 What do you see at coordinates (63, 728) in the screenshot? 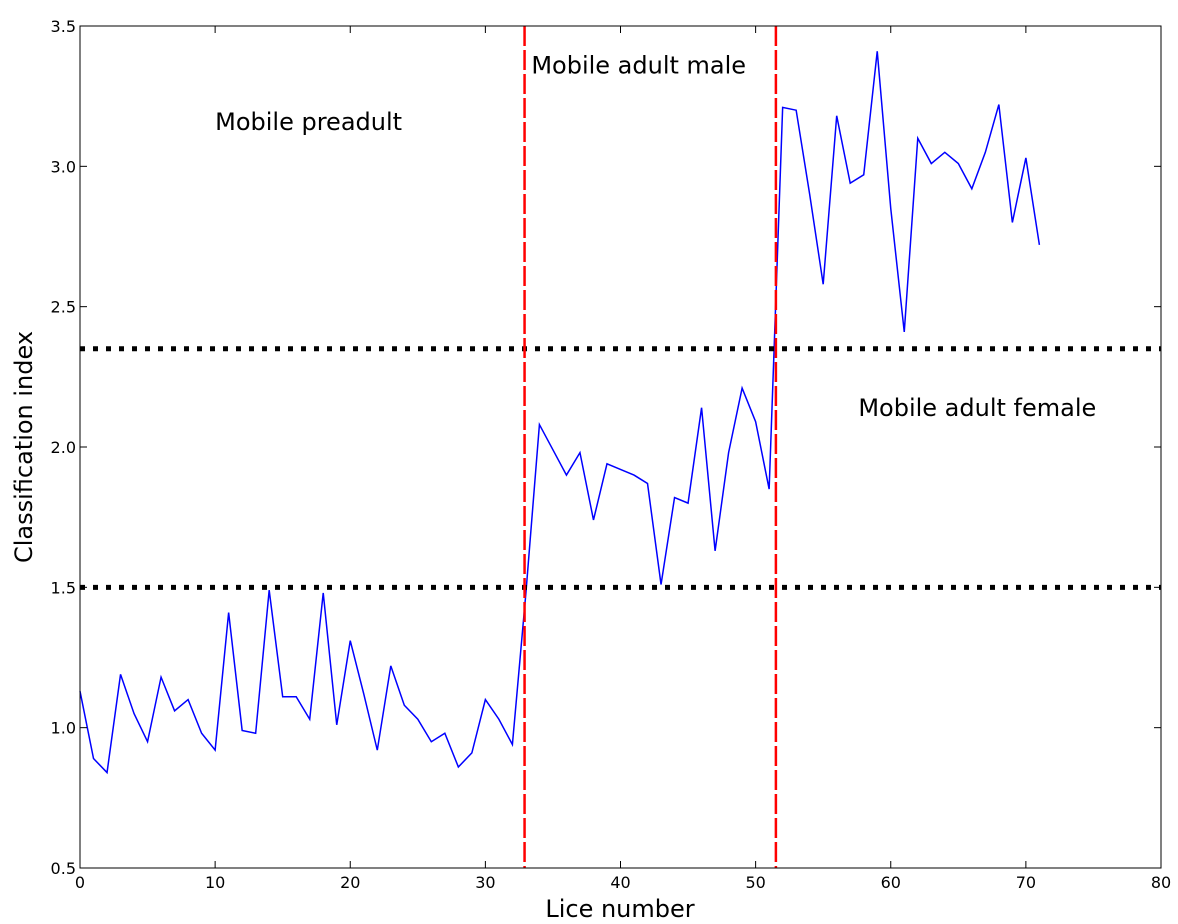
I see `y-tick-label: 1.0` at bounding box center [63, 728].